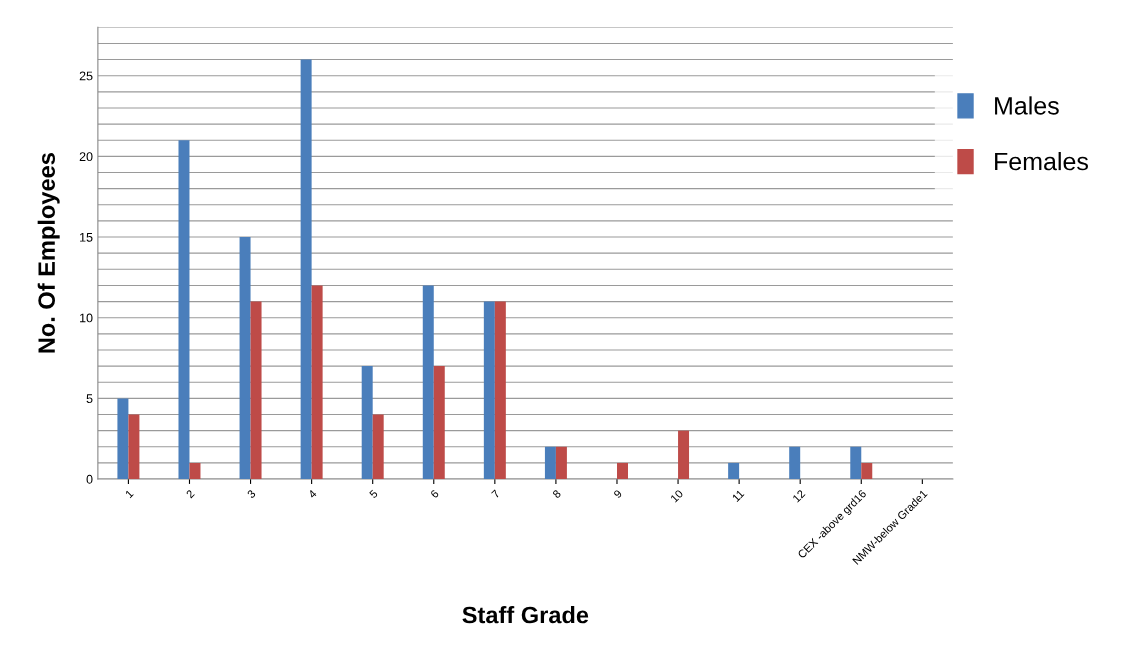 This screenshot has height=650, width=1125. Describe the element at coordinates (86, 76) in the screenshot. I see `y-tick-label: 25` at that location.